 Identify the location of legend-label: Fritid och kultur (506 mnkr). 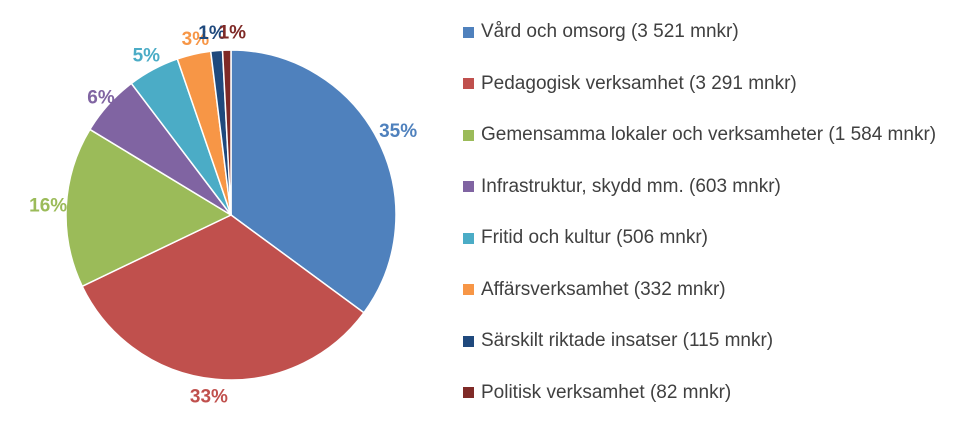
(595, 237).